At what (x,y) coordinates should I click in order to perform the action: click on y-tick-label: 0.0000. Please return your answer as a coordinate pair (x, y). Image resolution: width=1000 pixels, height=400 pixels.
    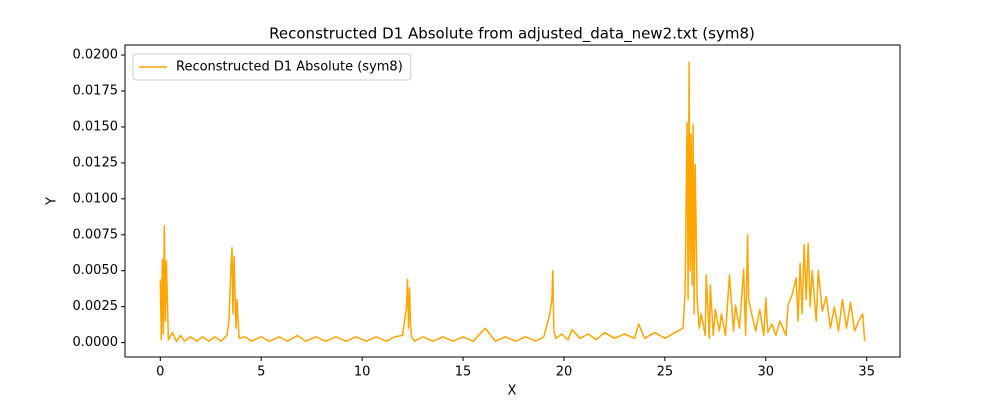
    Looking at the image, I should click on (96, 342).